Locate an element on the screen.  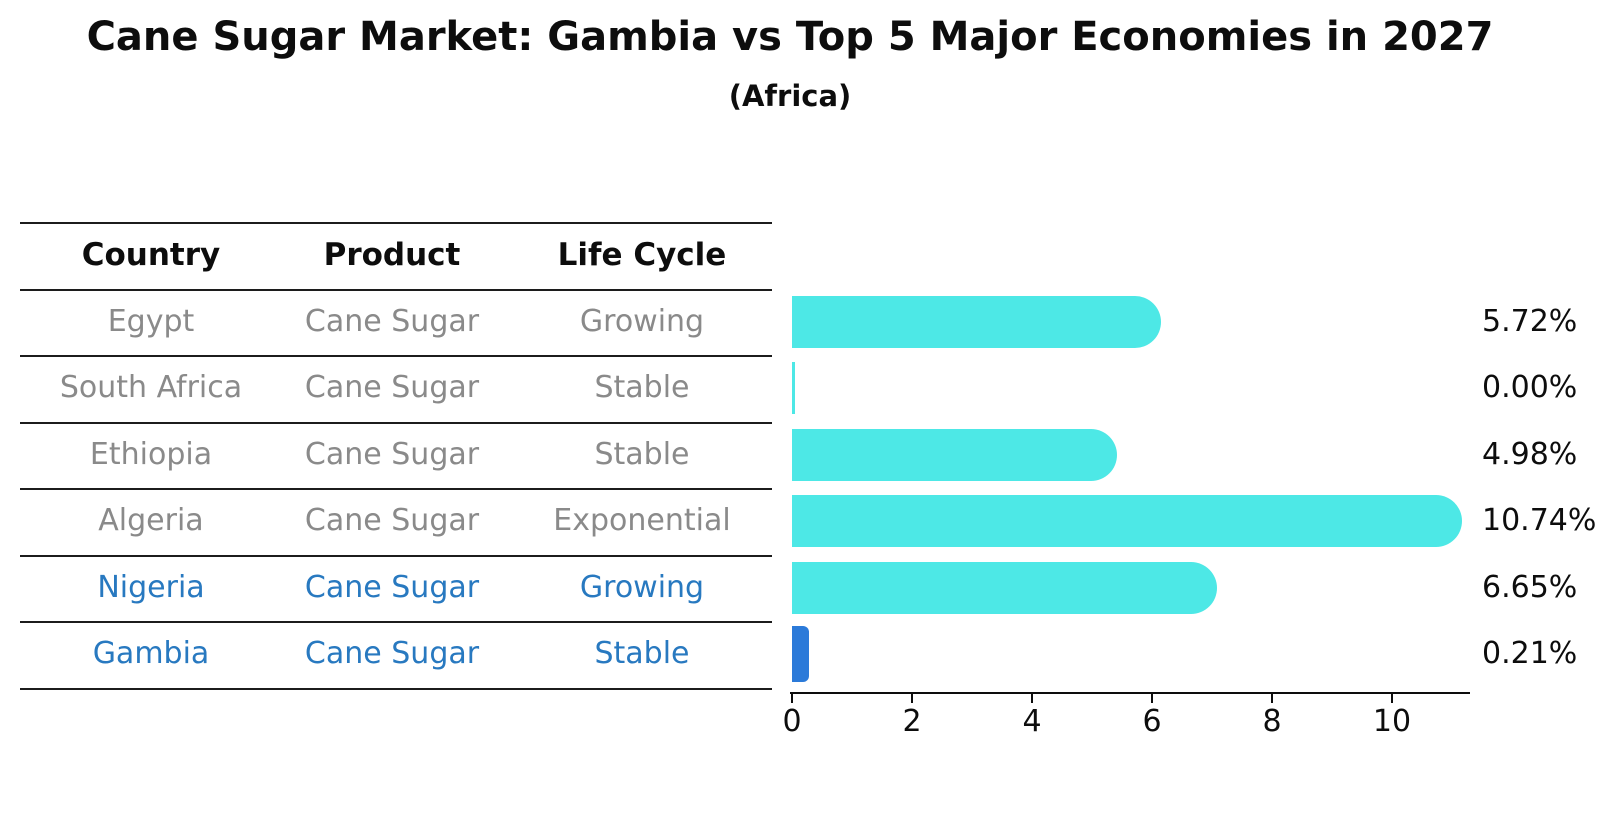
cell-nigeria-product: Cane Sugar is located at coordinates (392, 587).